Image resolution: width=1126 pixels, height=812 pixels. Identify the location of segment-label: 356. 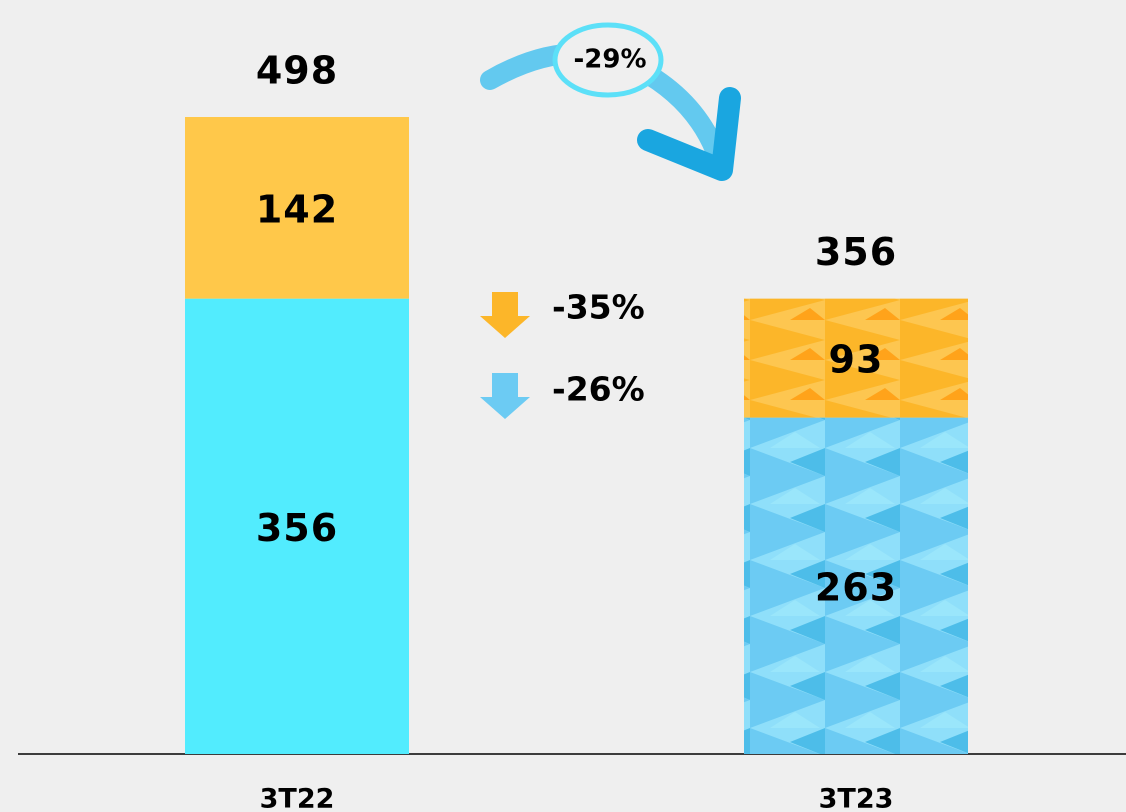
(297, 528).